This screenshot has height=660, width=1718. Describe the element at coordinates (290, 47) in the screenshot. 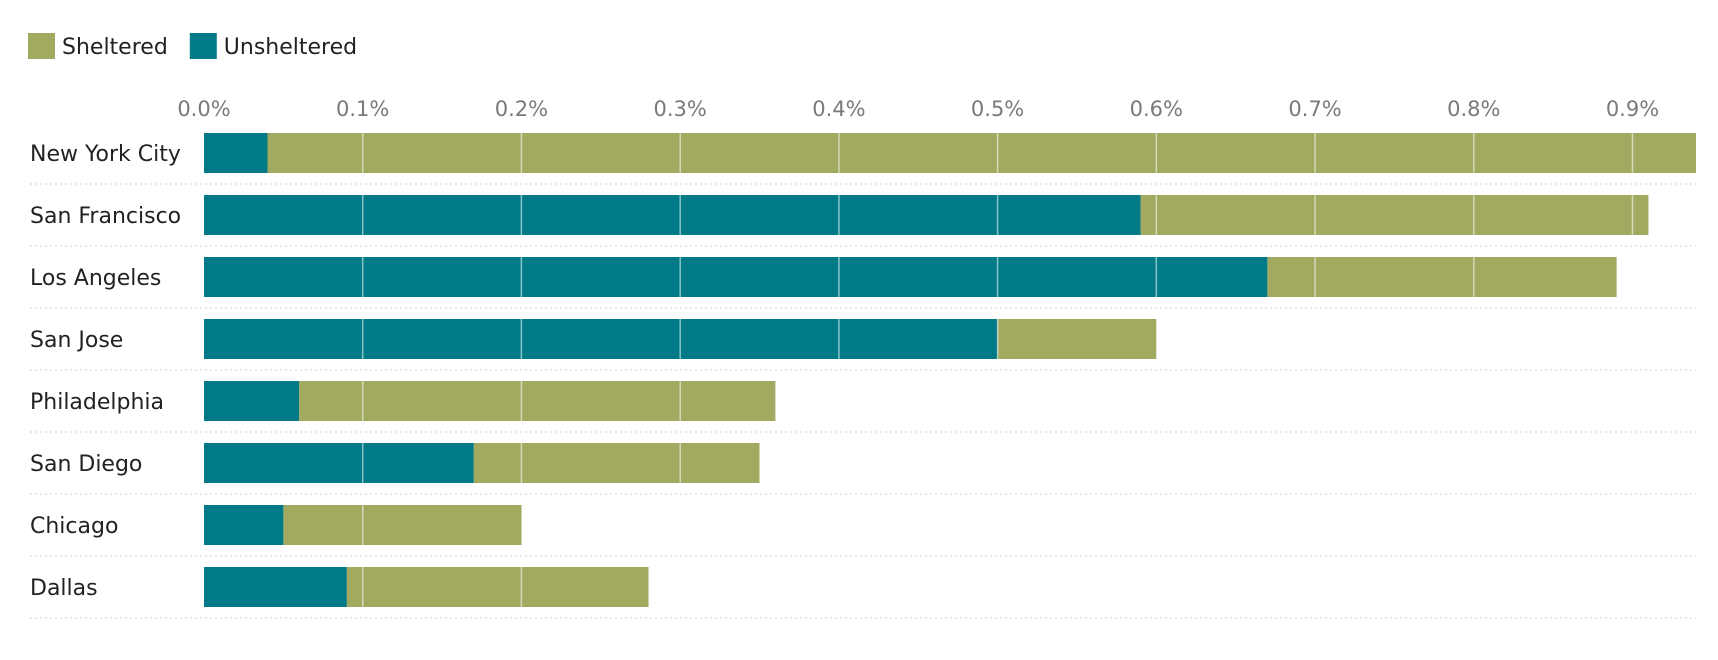

I see `legend-label-unsheltered: Unsheltered` at that location.